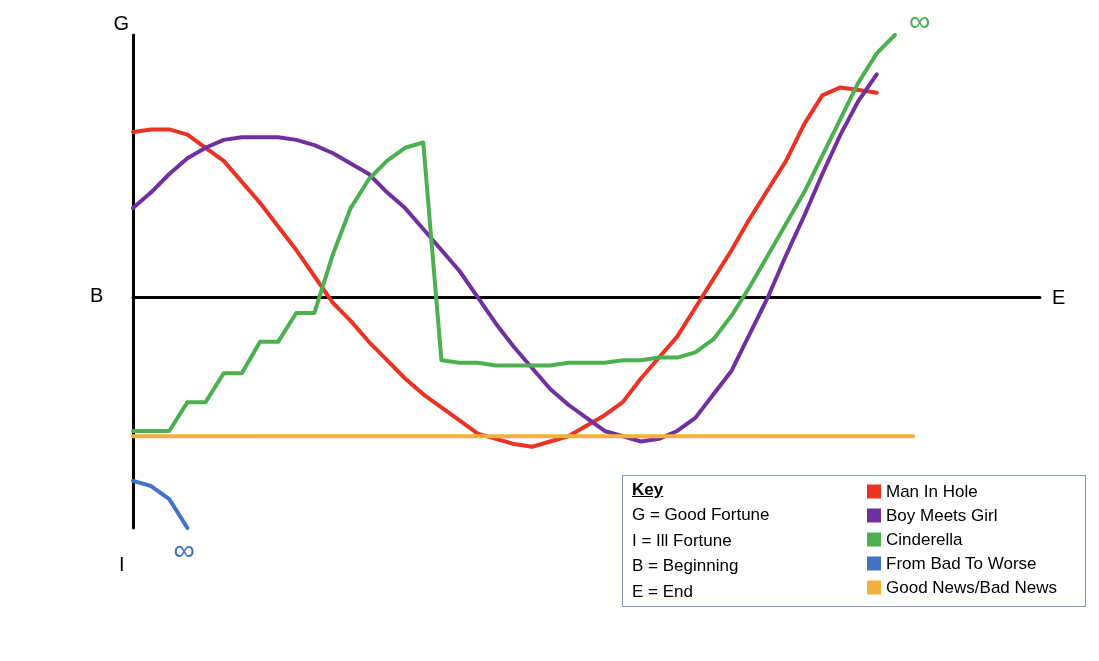  What do you see at coordinates (932, 491) in the screenshot?
I see `legend-label: Man In Hole` at bounding box center [932, 491].